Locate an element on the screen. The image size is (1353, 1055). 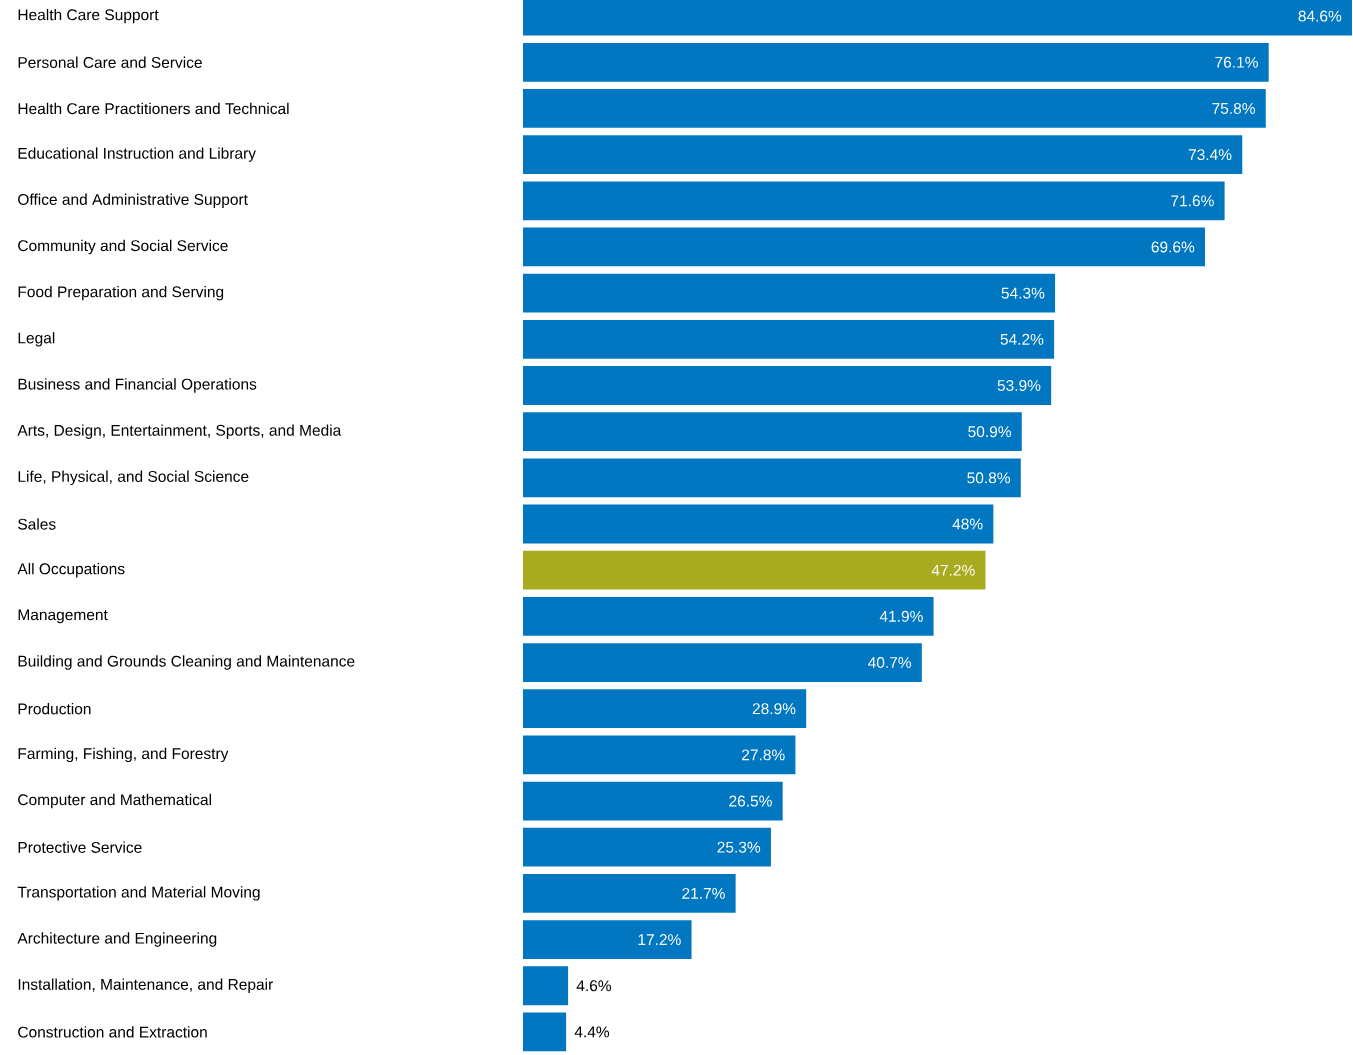
data-label: 28.9% is located at coordinates (774, 709).